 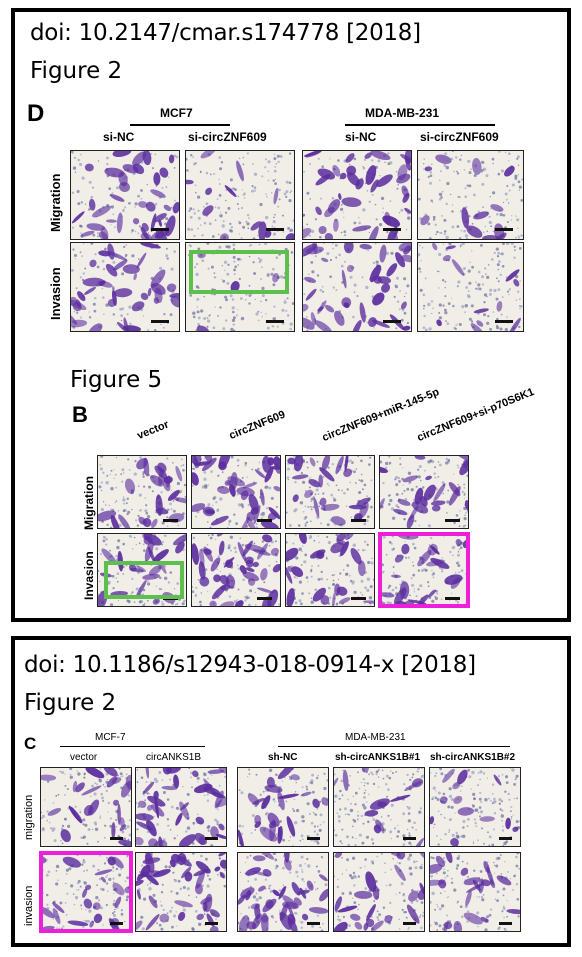 What do you see at coordinates (116, 380) in the screenshot?
I see `panel-1-figure5-title: Figure 5` at bounding box center [116, 380].